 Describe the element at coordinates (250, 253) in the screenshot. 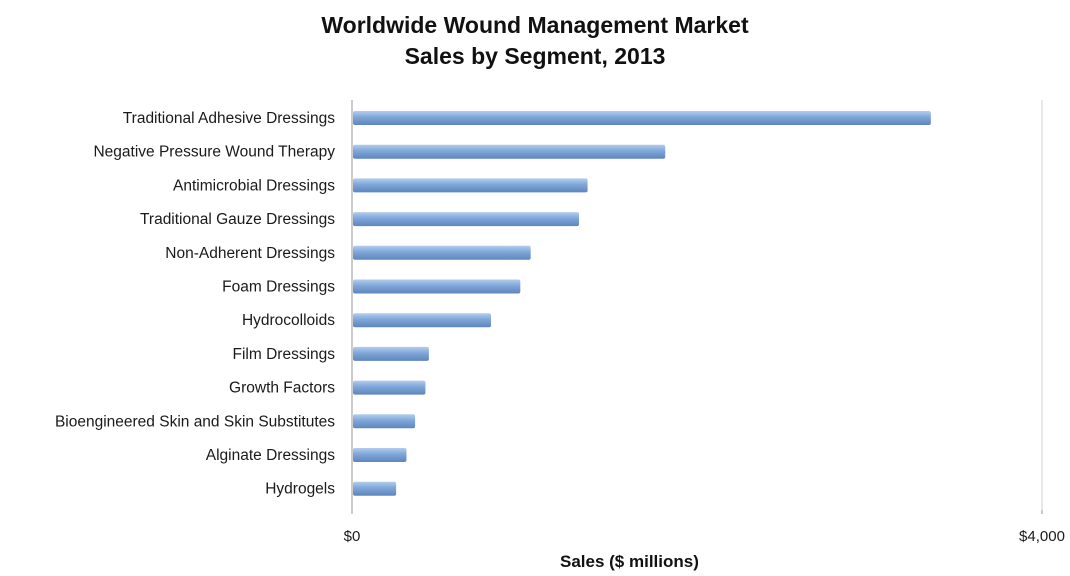

I see `category-label: Non-Adherent Dressings` at that location.